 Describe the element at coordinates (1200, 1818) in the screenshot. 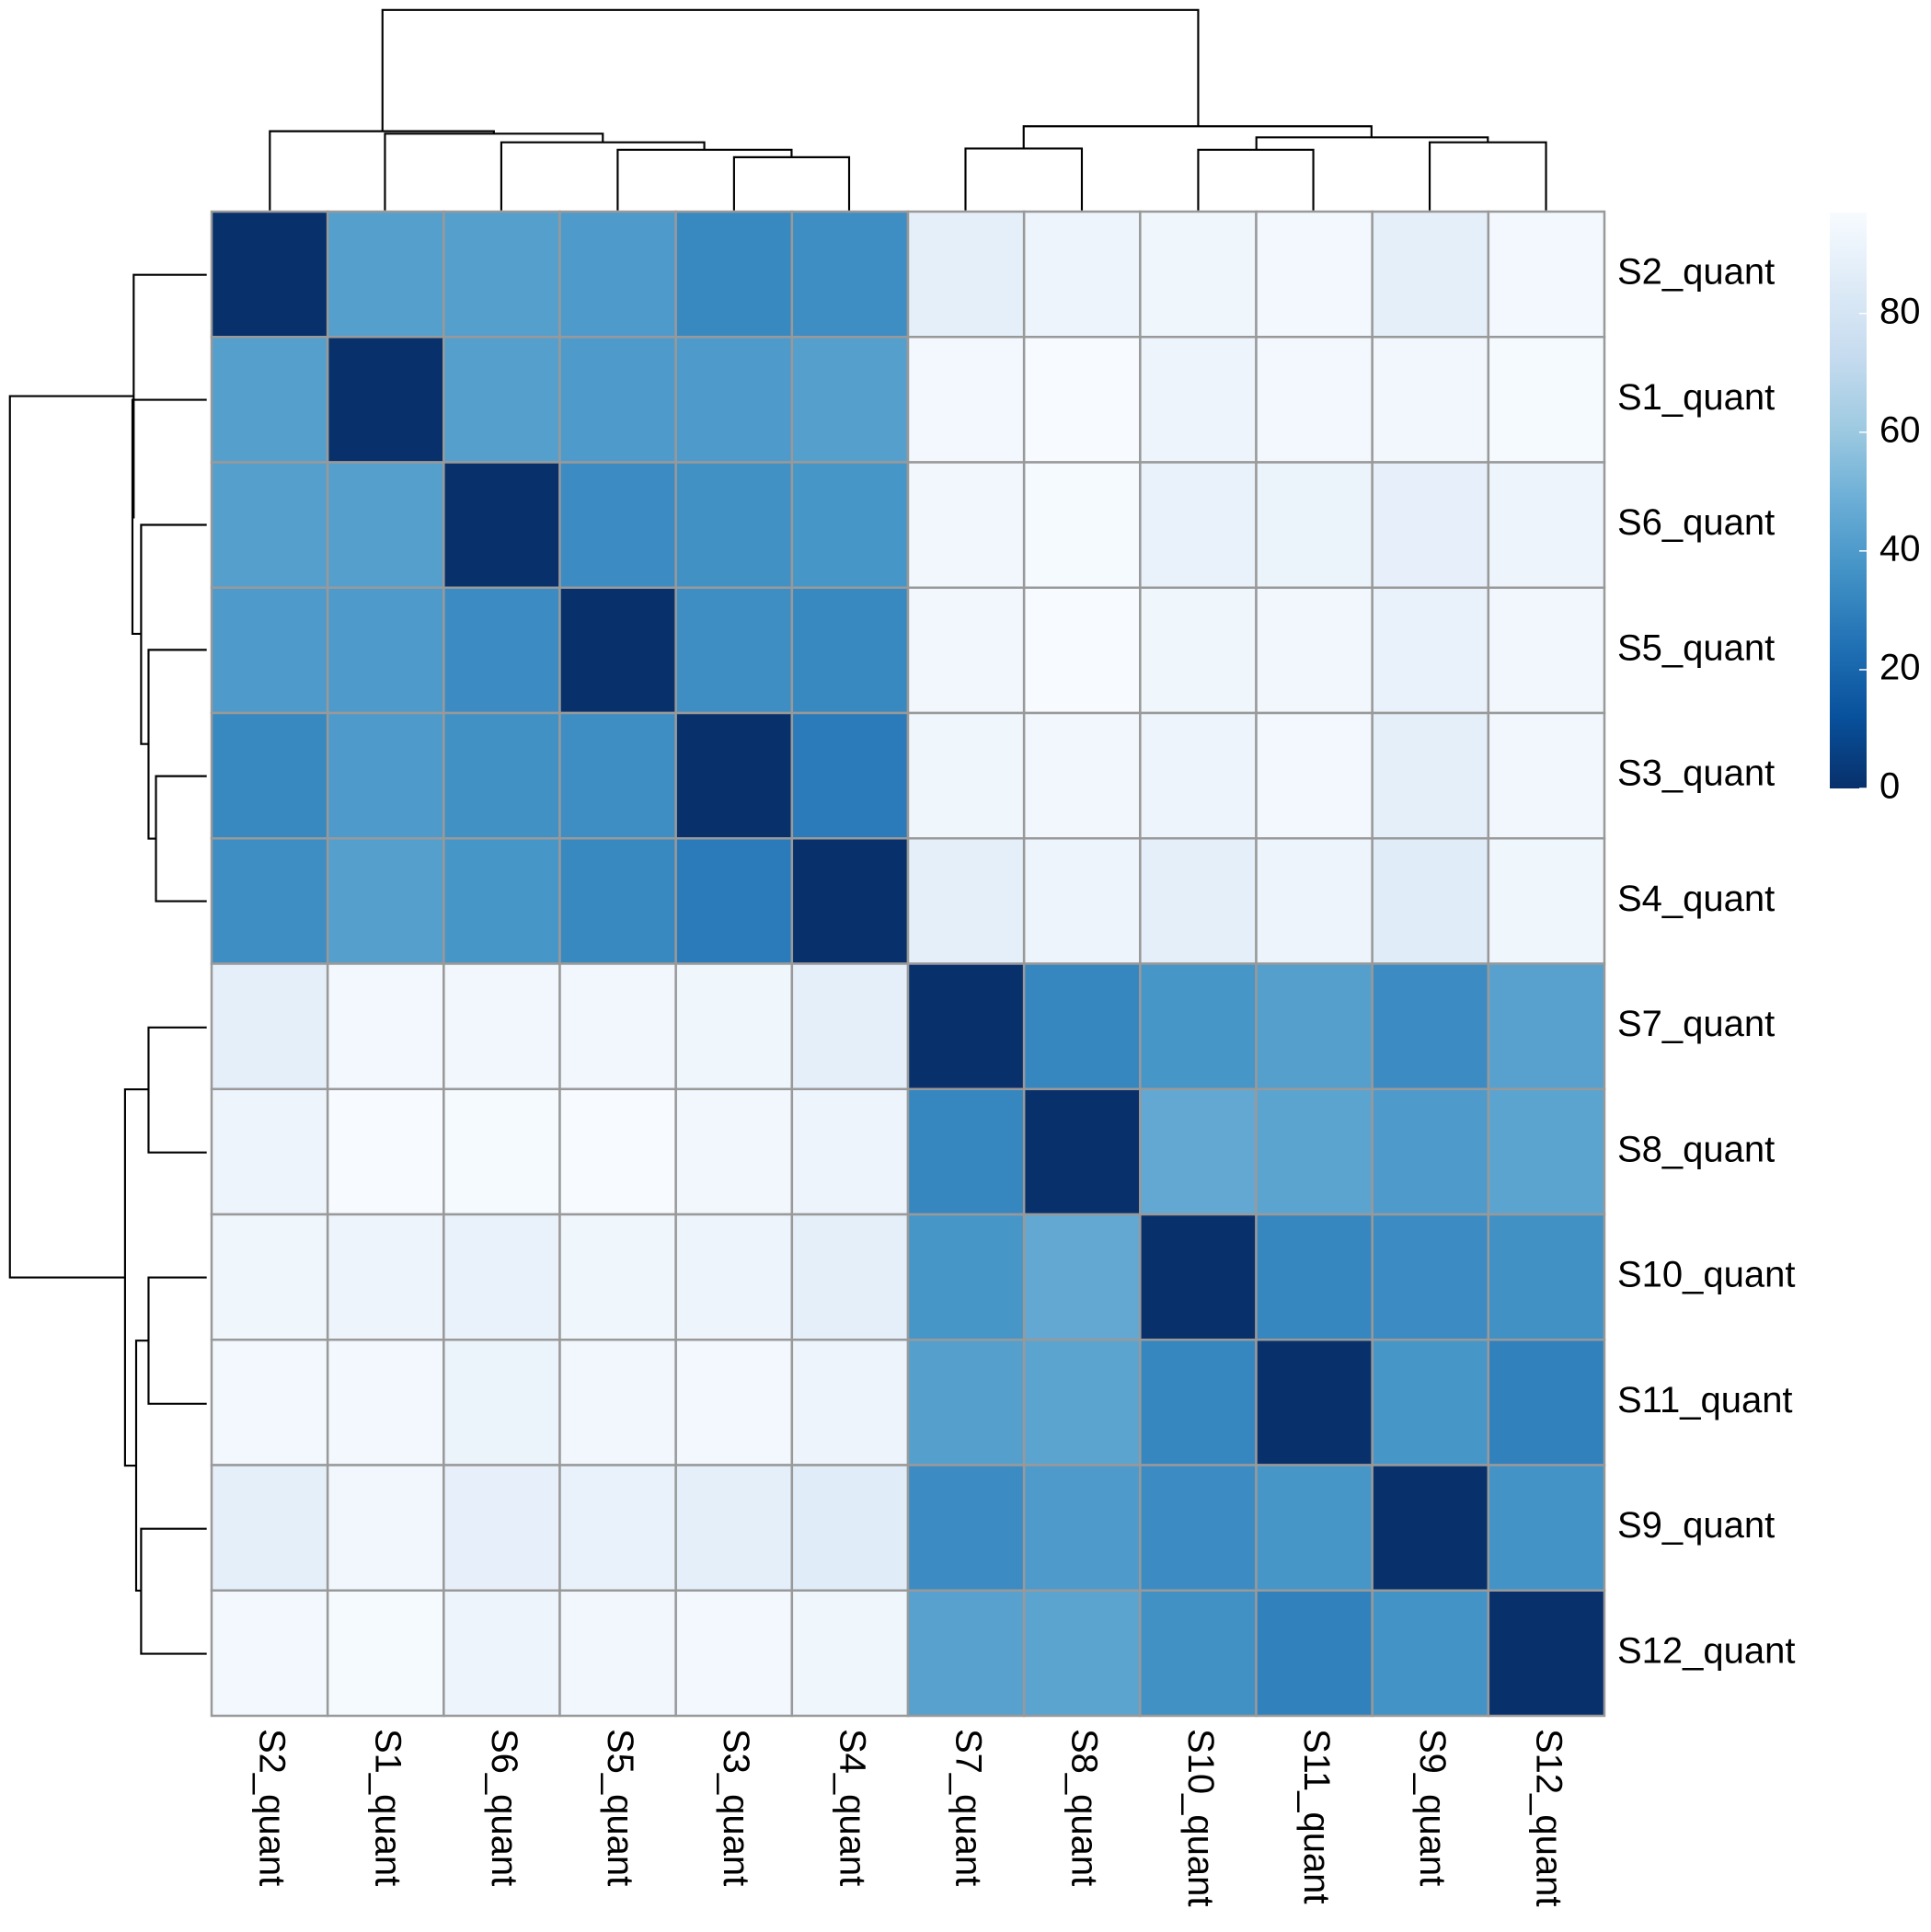

I see `column-label: S10_quant` at that location.